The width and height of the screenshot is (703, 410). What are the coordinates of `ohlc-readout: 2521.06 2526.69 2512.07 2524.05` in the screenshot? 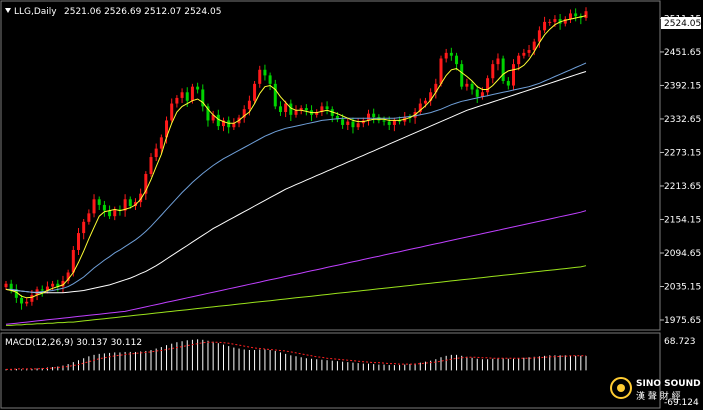 It's located at (142, 12).